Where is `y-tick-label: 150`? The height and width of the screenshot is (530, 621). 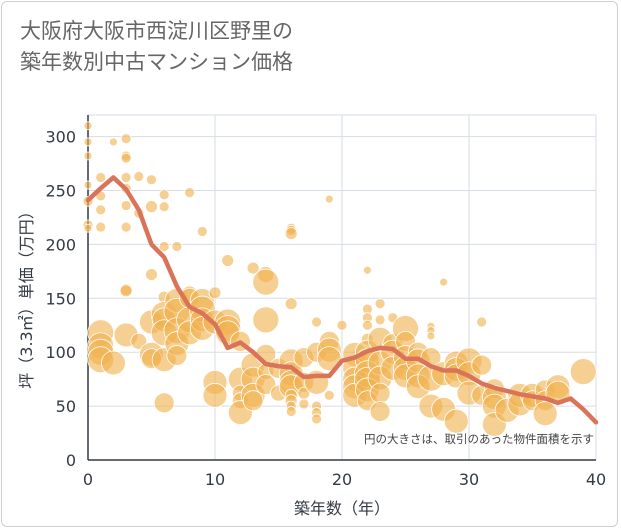 y-tick-label: 150 is located at coordinates (60, 298).